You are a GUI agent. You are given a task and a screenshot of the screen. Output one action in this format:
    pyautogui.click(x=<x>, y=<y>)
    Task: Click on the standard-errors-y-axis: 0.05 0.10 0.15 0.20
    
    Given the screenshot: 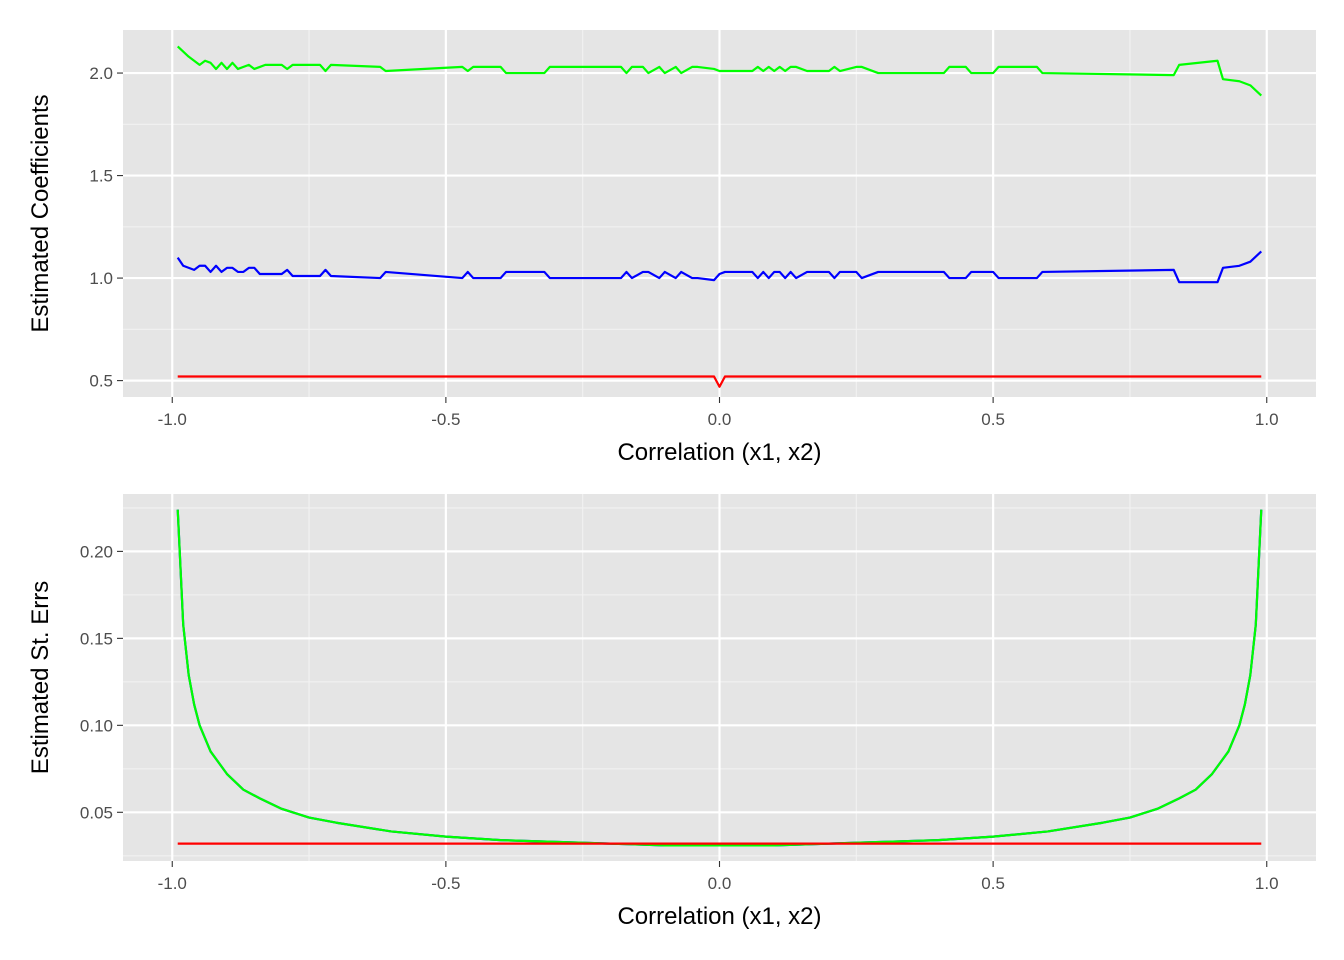 What is the action you would take?
    pyautogui.click(x=101, y=682)
    